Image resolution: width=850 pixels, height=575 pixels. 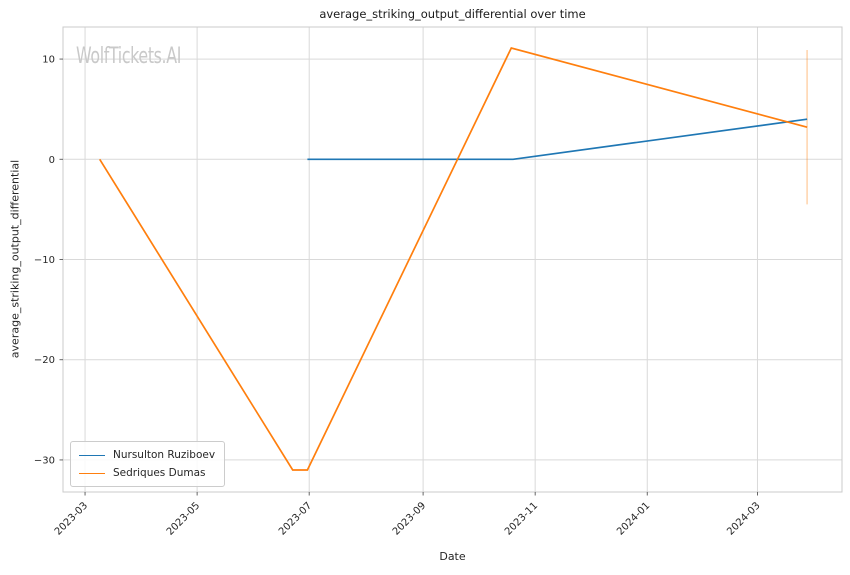 What do you see at coordinates (521, 518) in the screenshot?
I see `x-tick-label: 2023-11` at bounding box center [521, 518].